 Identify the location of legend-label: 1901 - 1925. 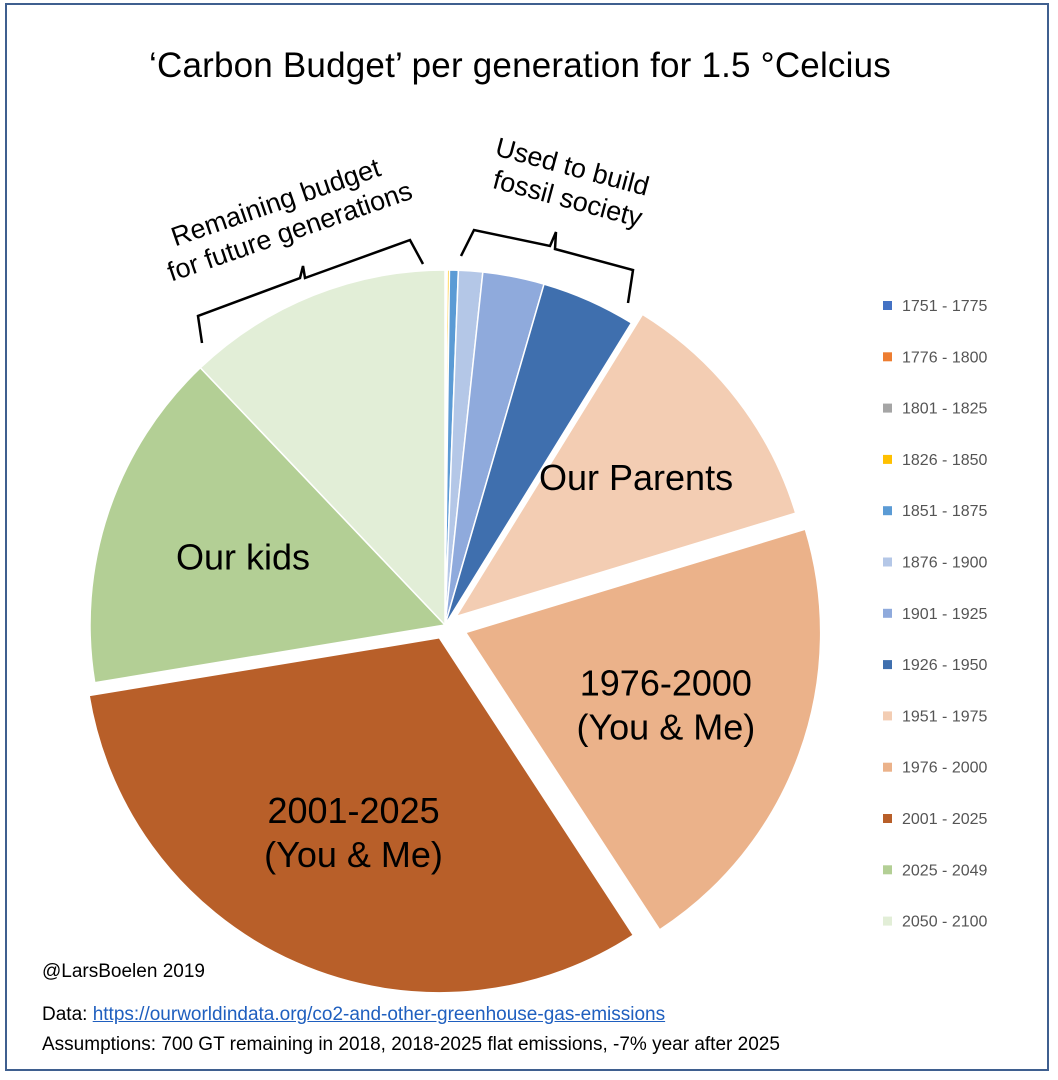
(945, 614).